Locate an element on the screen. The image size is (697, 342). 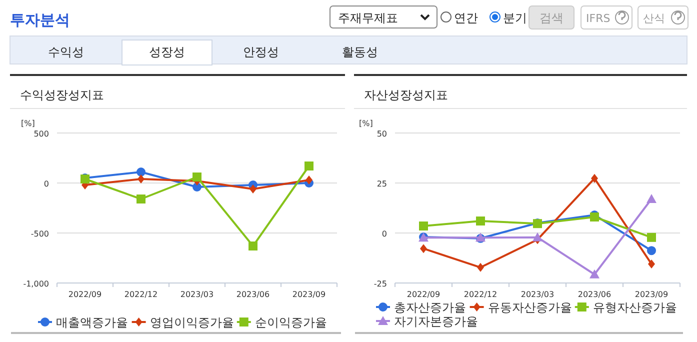
legend-label: 유동자산증가율 is located at coordinates (530, 307).